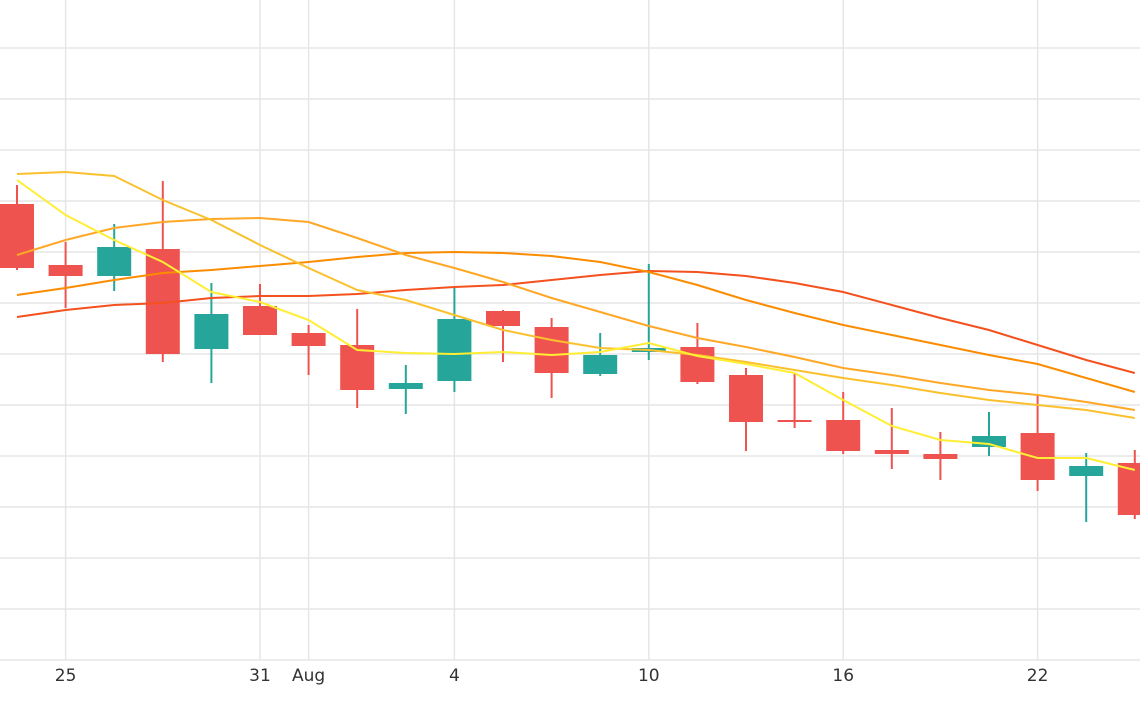  Describe the element at coordinates (66, 676) in the screenshot. I see `x-tick-label: 25` at that location.